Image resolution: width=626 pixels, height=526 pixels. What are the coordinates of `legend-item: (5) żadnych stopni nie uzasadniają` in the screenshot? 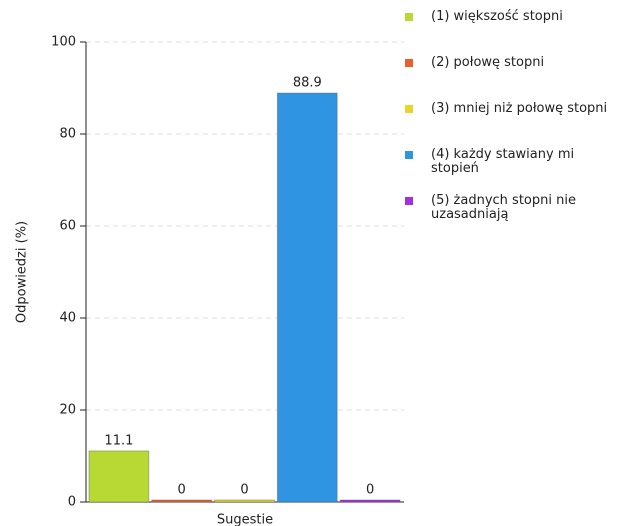 It's located at (512, 208).